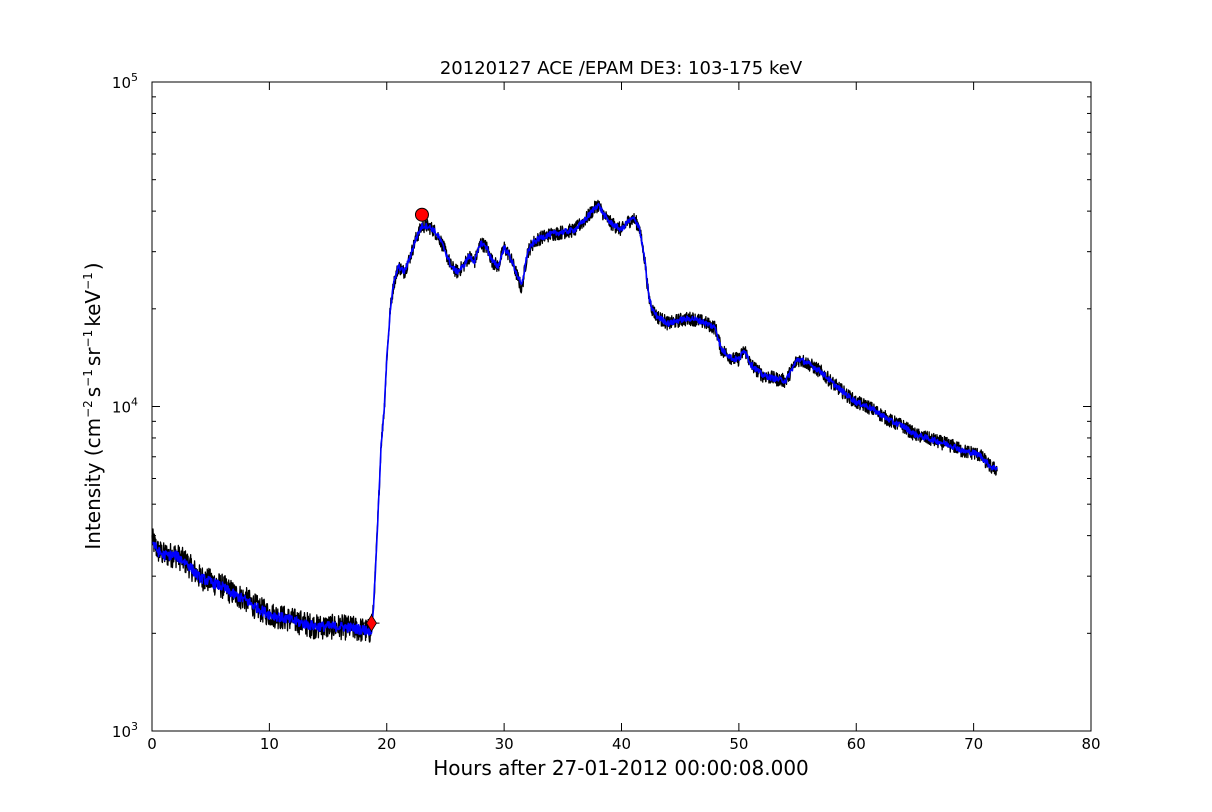 The image size is (1212, 812). What do you see at coordinates (621, 768) in the screenshot?
I see `x-axis-title: Hours after 27-01-2012 00:00:08.000` at bounding box center [621, 768].